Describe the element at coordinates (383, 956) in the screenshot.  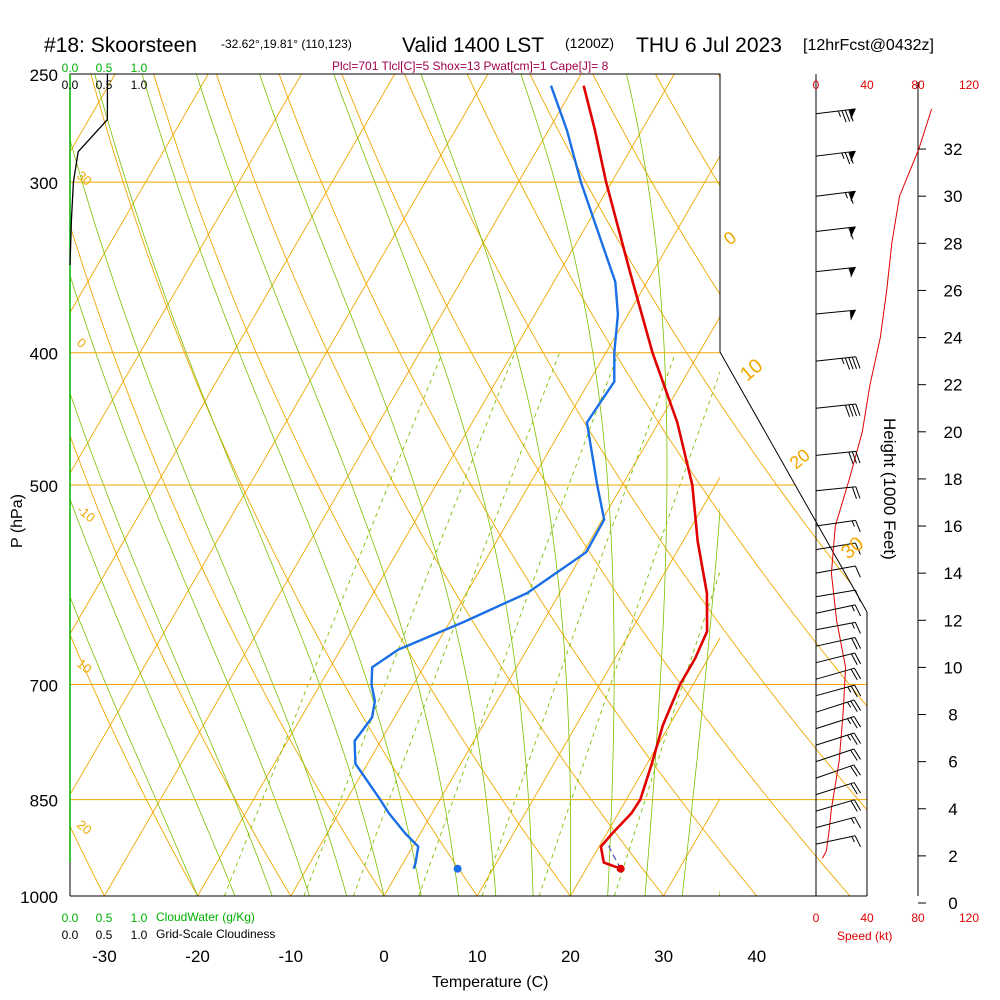
I see `temperature-tick-label: 0` at that location.